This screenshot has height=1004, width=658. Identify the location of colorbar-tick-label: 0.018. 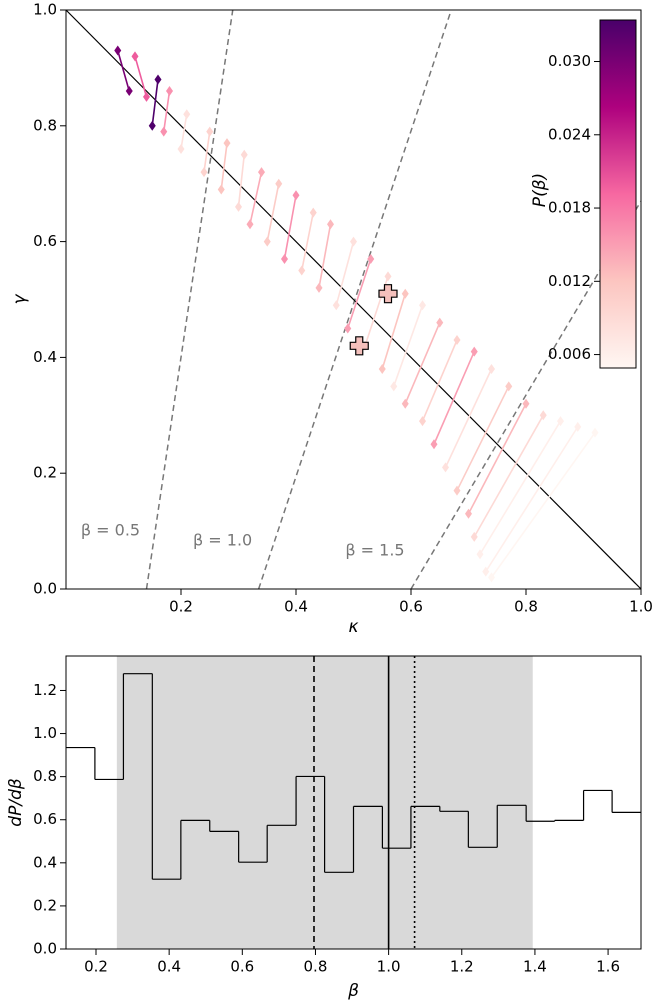
(569, 208).